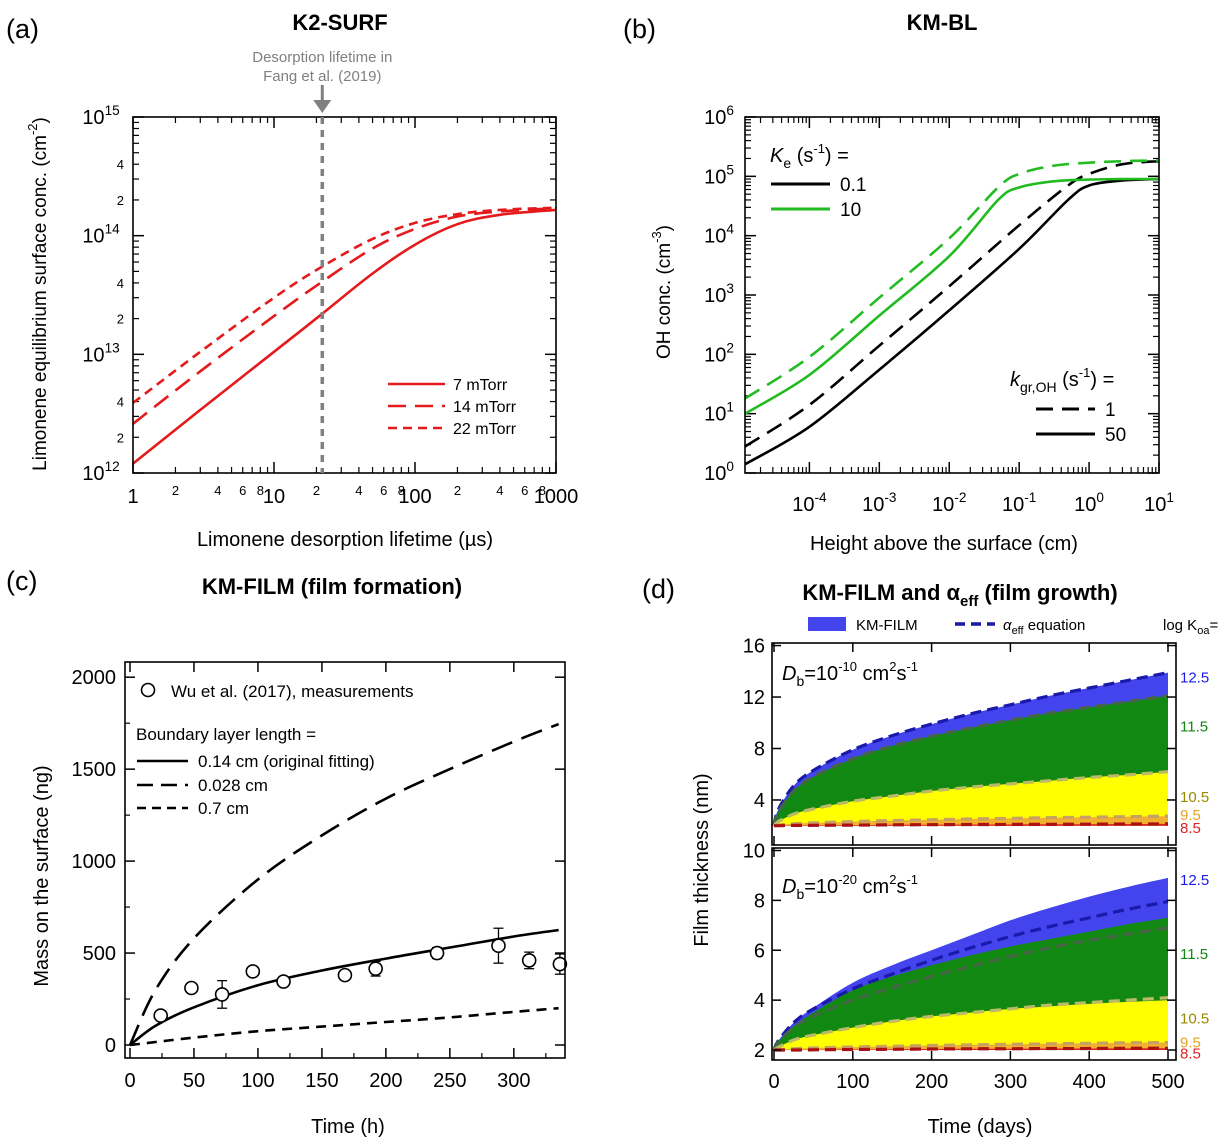  What do you see at coordinates (339, 22) in the screenshot?
I see `panel-a-title: K2-SURF` at bounding box center [339, 22].